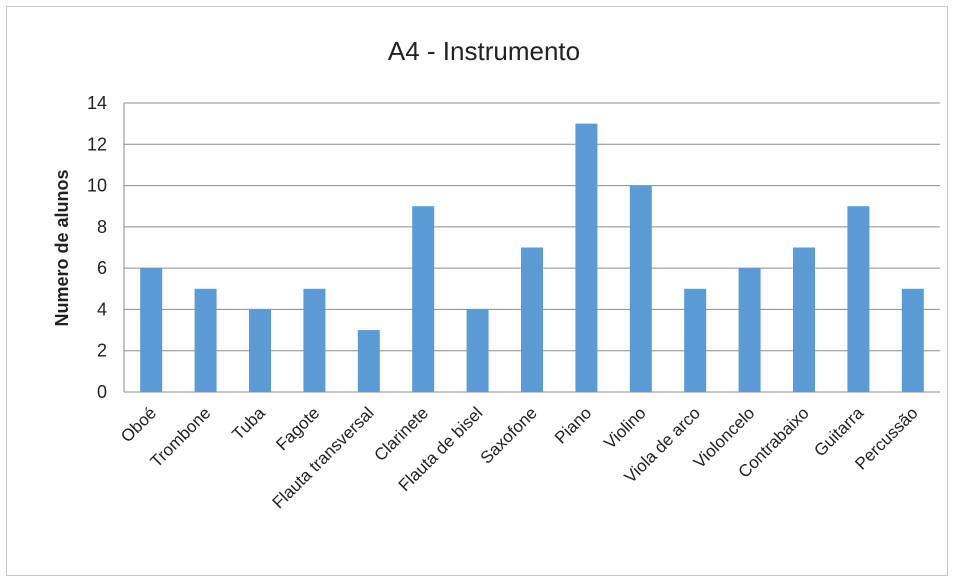  I want to click on x-tick-label: Violino, so click(624, 427).